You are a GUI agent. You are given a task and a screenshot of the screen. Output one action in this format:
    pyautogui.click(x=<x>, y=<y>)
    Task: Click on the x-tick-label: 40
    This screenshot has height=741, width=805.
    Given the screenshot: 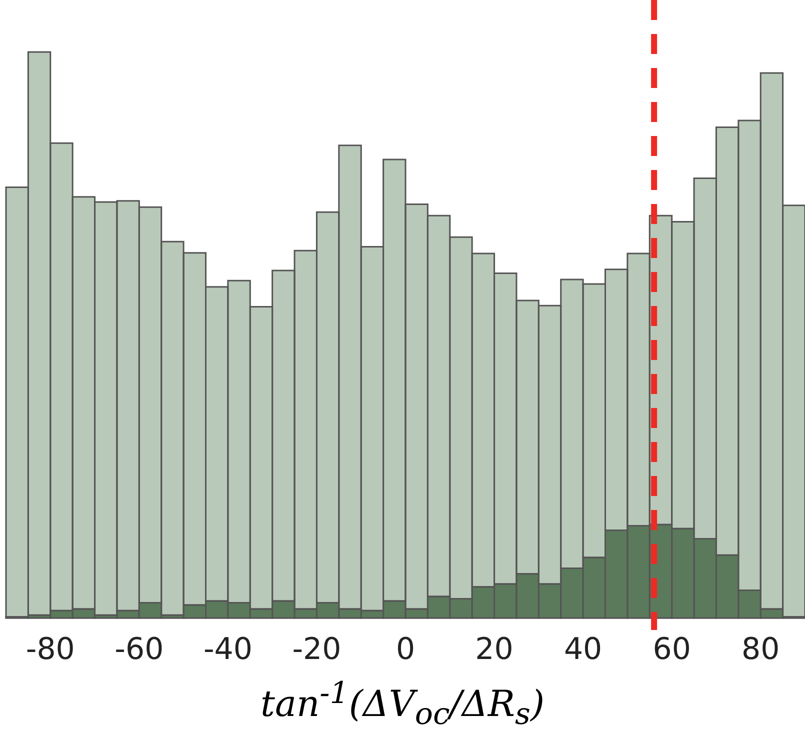 What is the action you would take?
    pyautogui.click(x=583, y=649)
    